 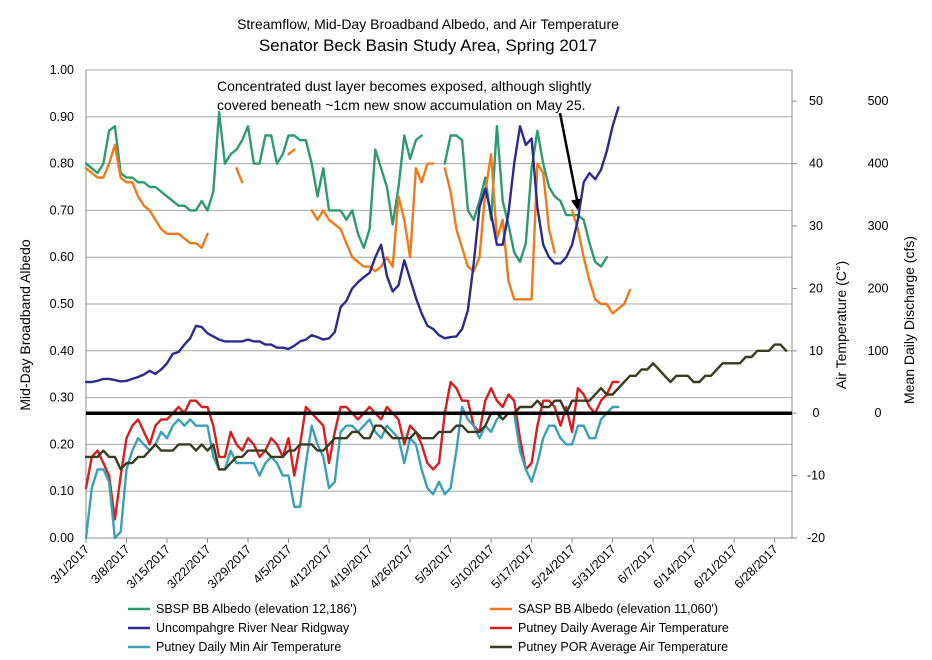 I want to click on y-tick-label-temperature: 40, so click(x=816, y=164).